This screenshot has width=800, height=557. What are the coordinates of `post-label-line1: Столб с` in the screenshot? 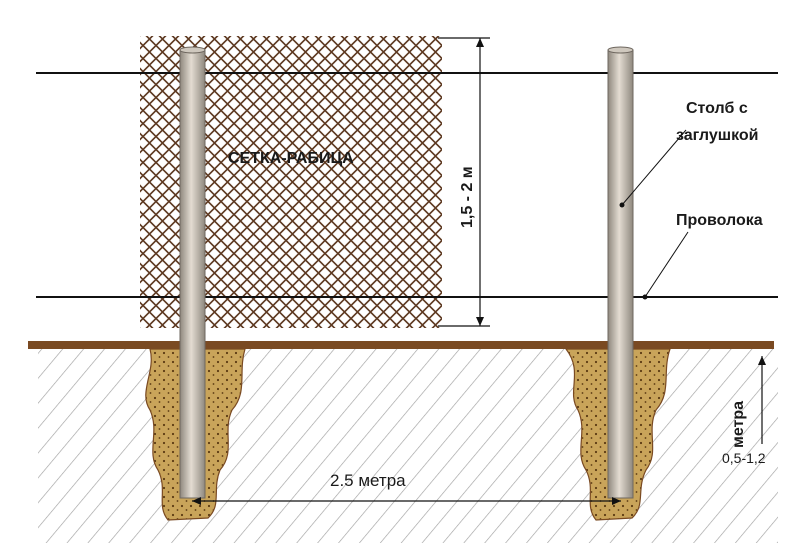 It's located at (717, 108).